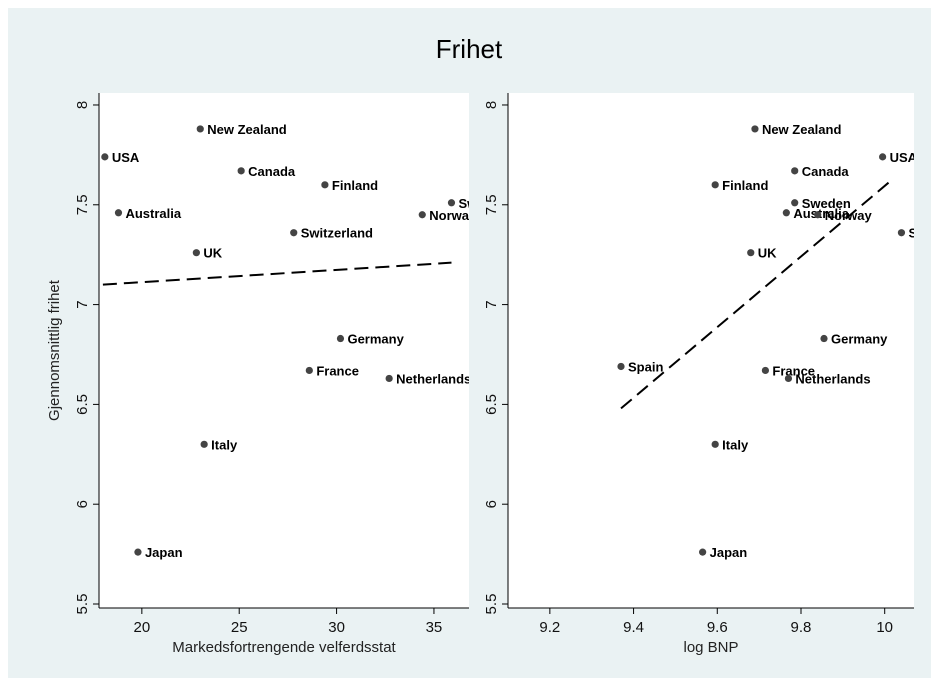 This screenshot has width=939, height=686. What do you see at coordinates (434, 627) in the screenshot?
I see `x-tick-label: 35` at bounding box center [434, 627].